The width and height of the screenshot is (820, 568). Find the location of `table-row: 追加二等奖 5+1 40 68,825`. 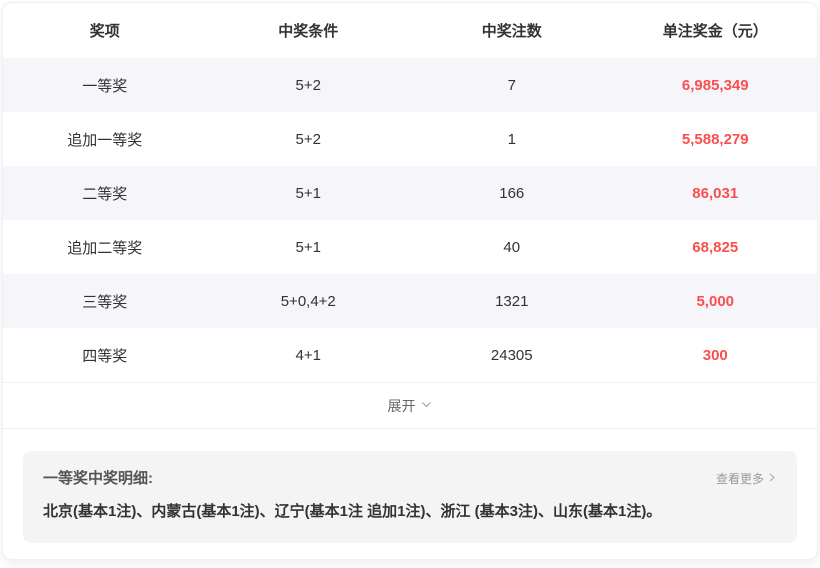

table-row: 追加二等奖 5+1 40 68,825 is located at coordinates (410, 247).